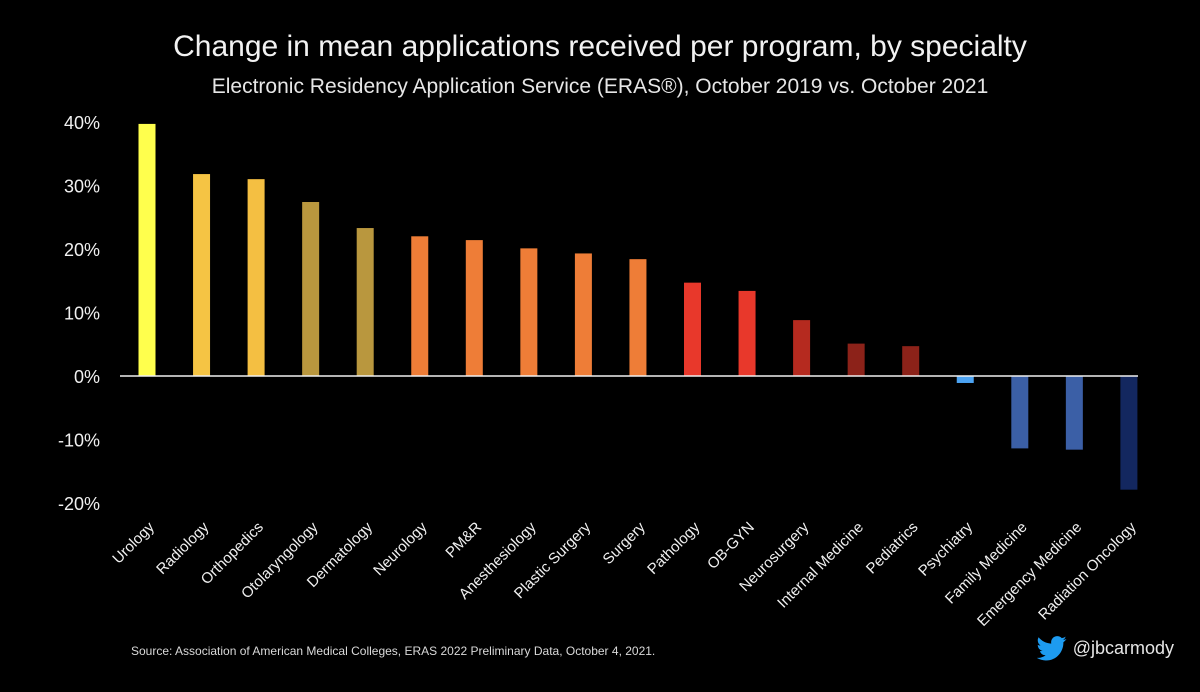 This screenshot has width=1200, height=692. What do you see at coordinates (731, 546) in the screenshot?
I see `x-tick-label: OB-GYN` at bounding box center [731, 546].